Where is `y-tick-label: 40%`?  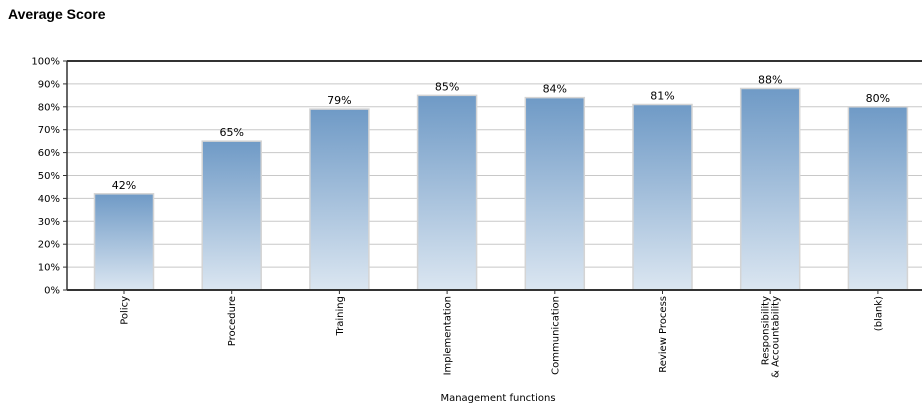 y-tick-label: 40% is located at coordinates (49, 199).